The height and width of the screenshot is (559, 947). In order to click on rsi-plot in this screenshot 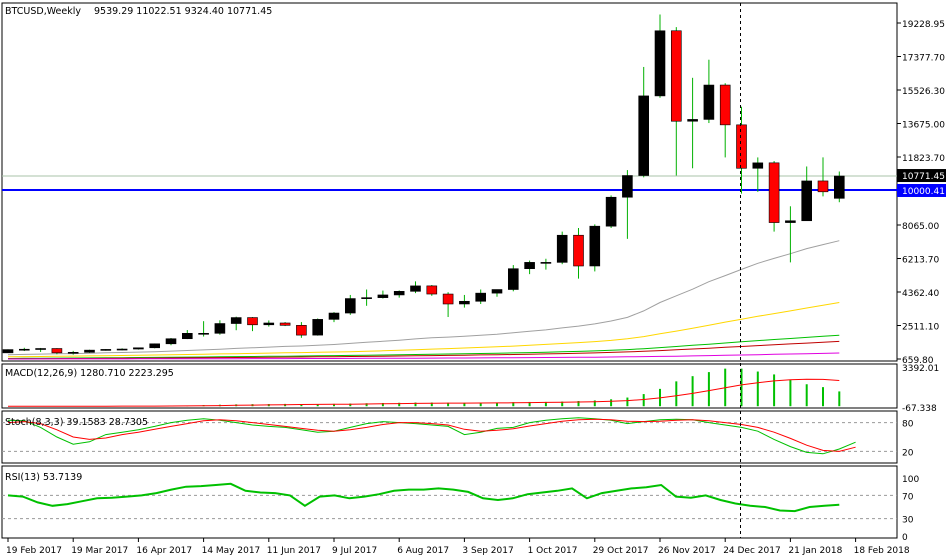, I will do `click(449, 501)`.